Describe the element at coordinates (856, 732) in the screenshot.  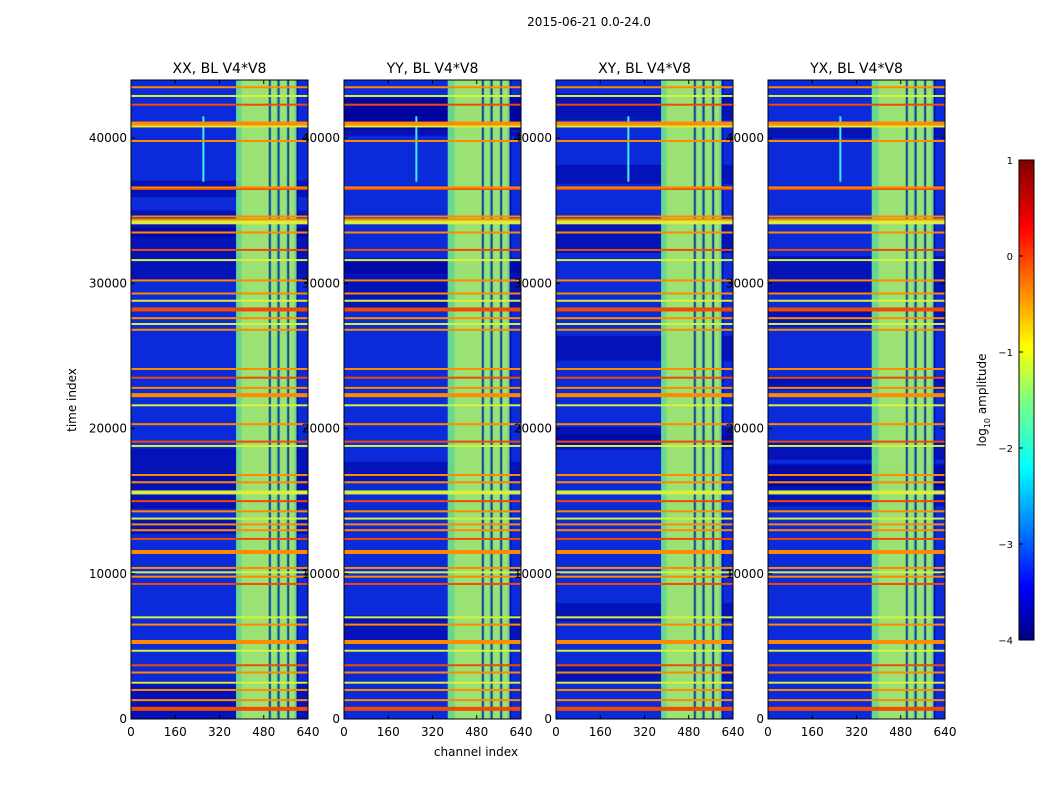
I see `x-tick-label: 320` at that location.